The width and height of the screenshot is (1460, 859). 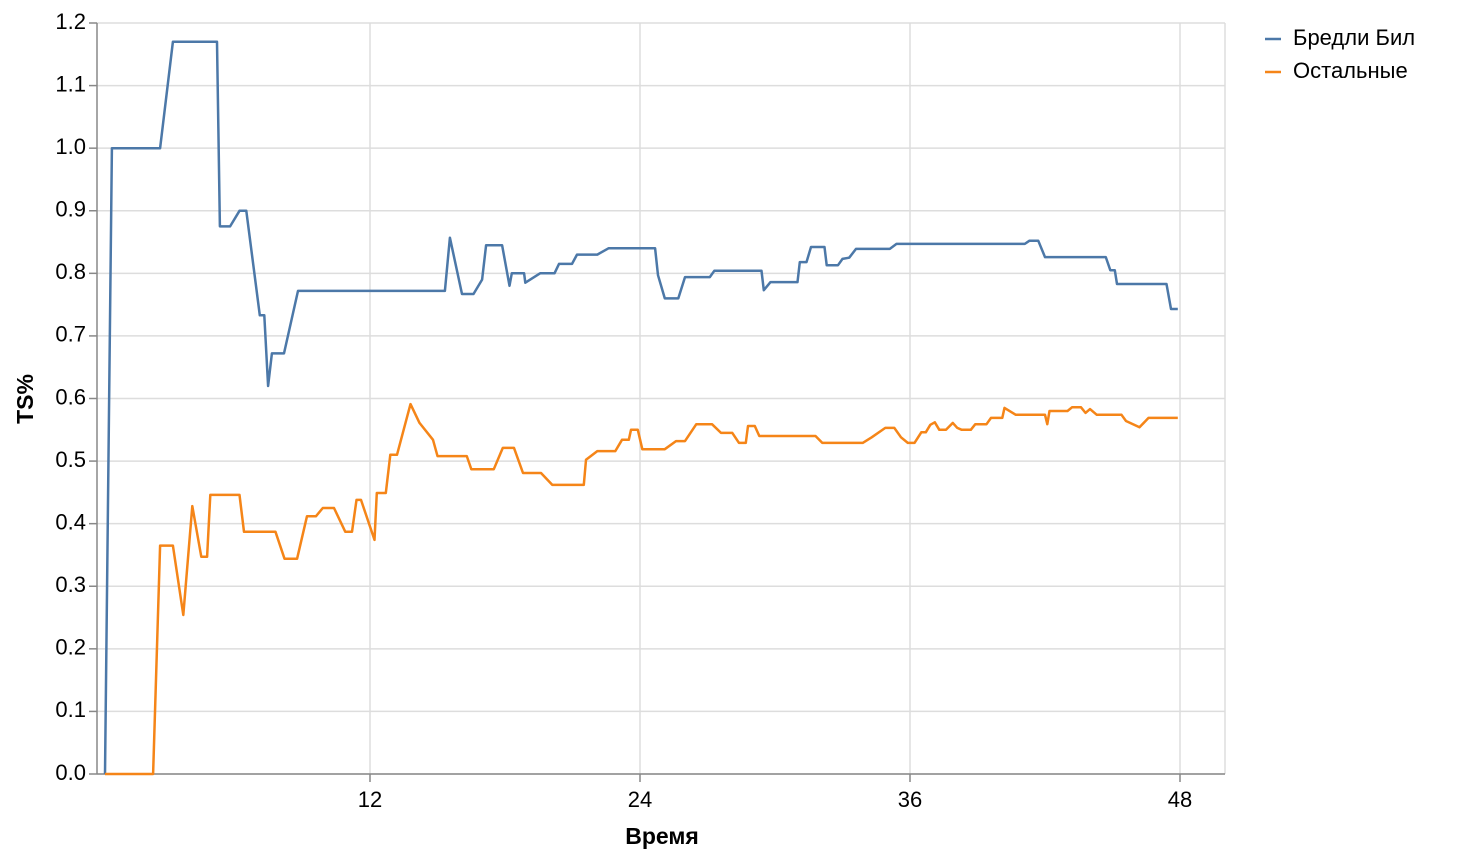 What do you see at coordinates (370, 799) in the screenshot?
I see `x-tick-label: 12` at bounding box center [370, 799].